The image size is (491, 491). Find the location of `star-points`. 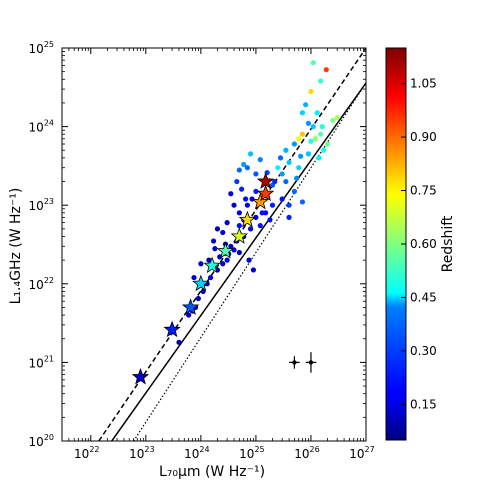

star-points is located at coordinates (203, 278).